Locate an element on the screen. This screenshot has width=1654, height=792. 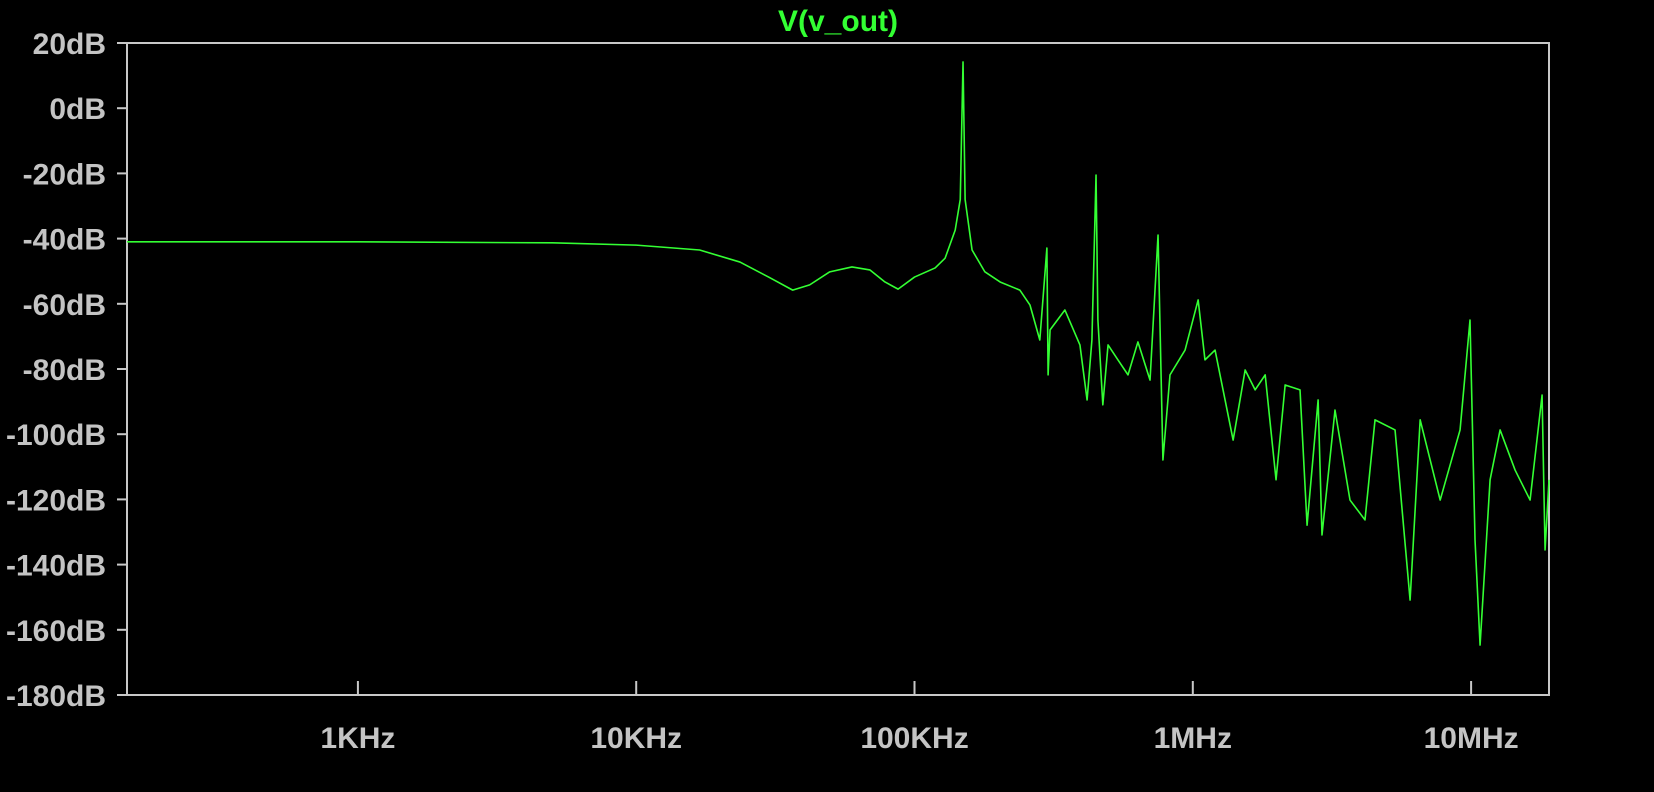
y-tick-label: -140dB is located at coordinates (56, 566).